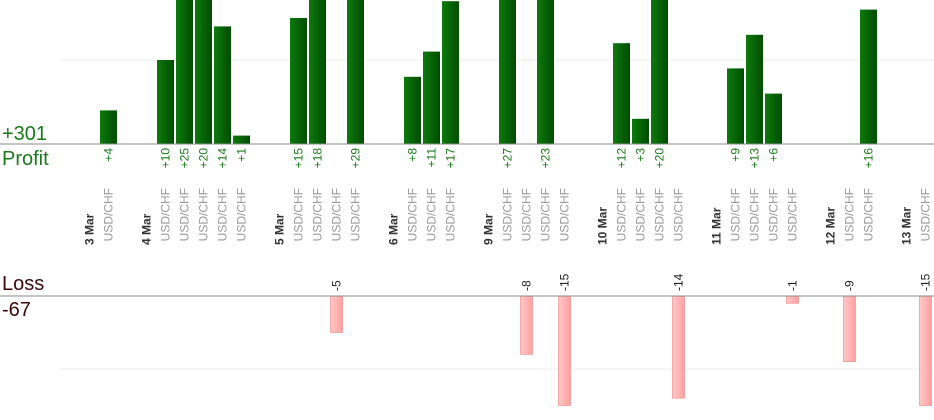 This screenshot has height=420, width=934. I want to click on loss-label: Loss, so click(23, 284).